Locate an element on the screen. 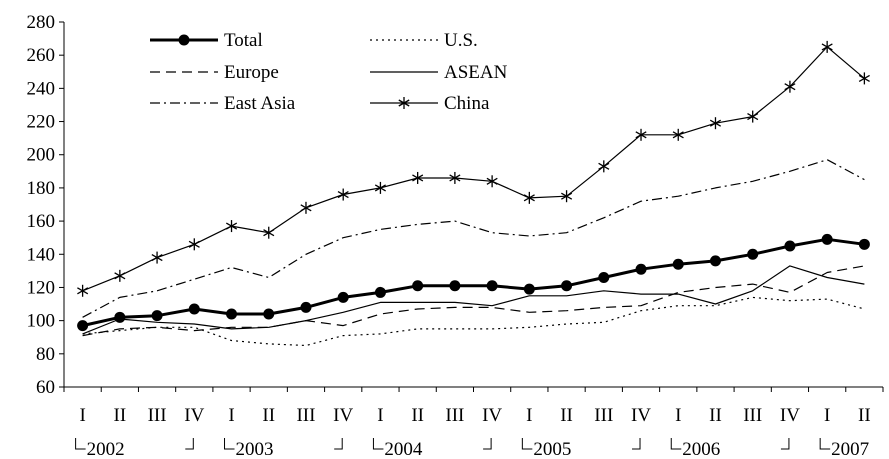  legend-marker is located at coordinates (184, 40).